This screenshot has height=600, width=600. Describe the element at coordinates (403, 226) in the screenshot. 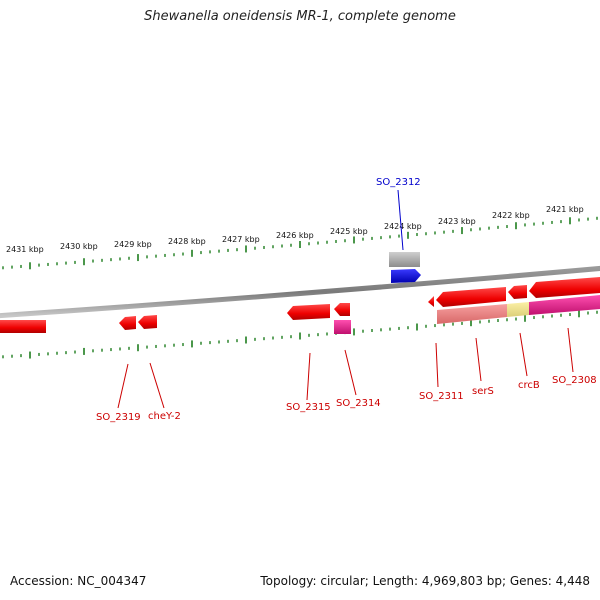

I see `tick-label-2424: 2424 kbp` at that location.